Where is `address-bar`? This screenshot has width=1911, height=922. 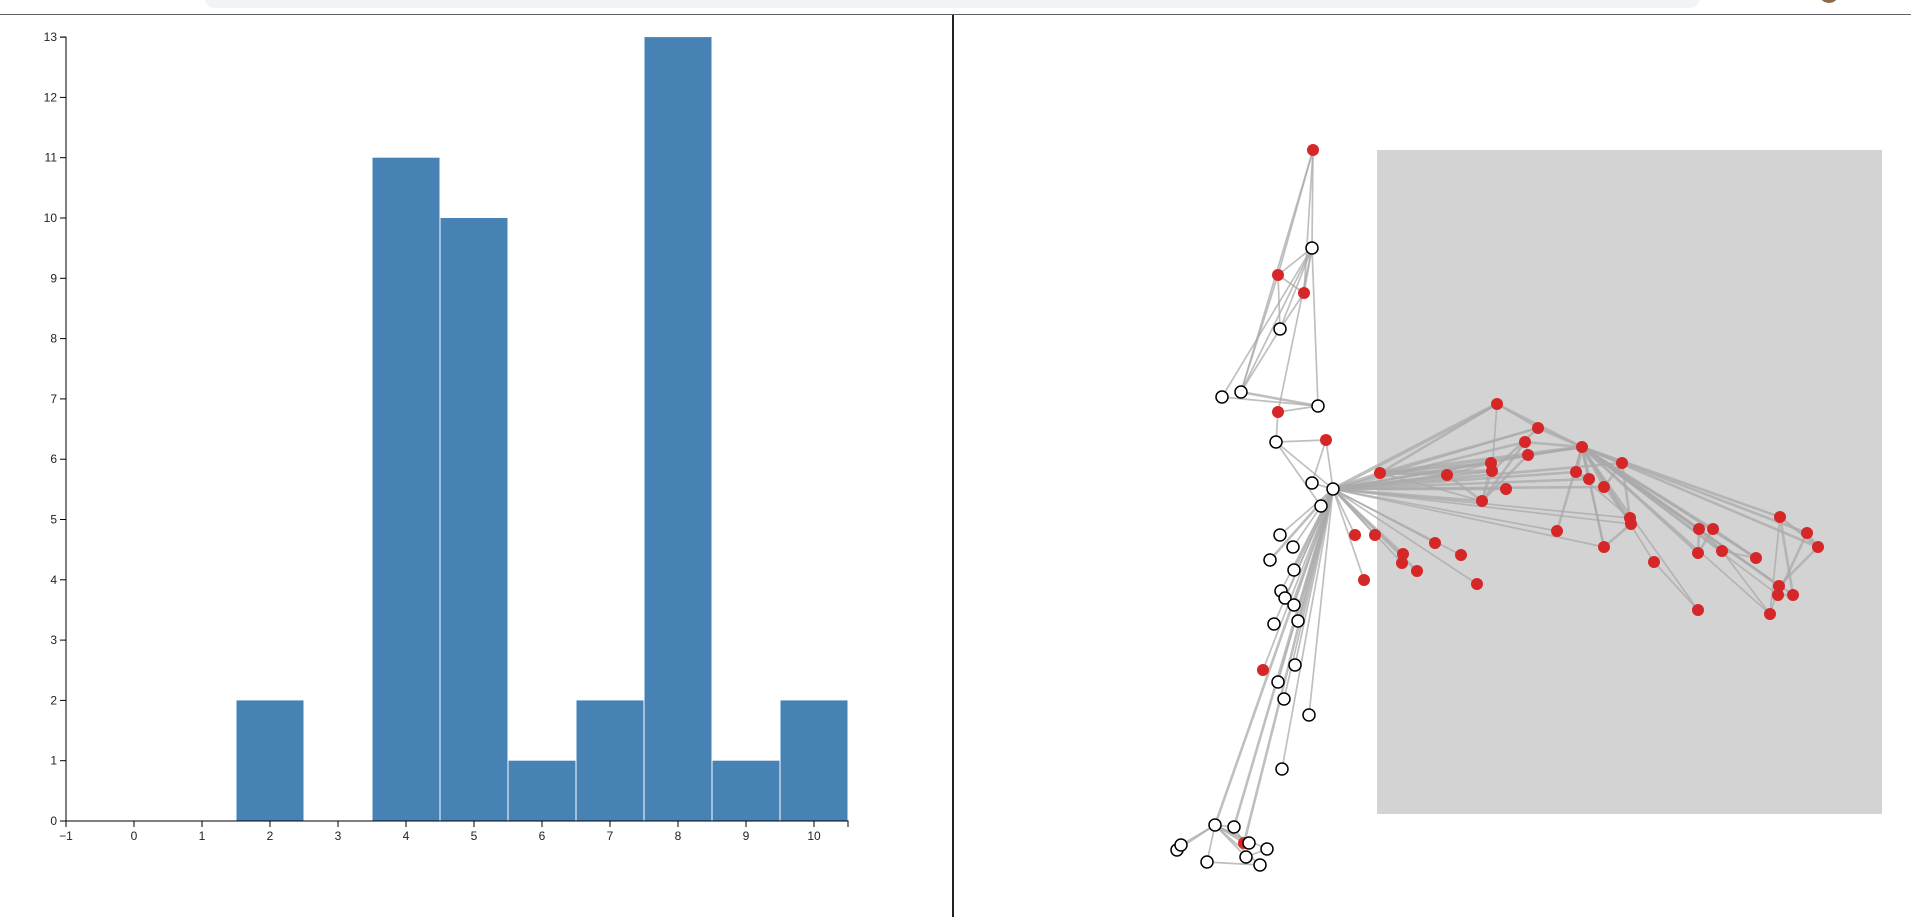 address-bar is located at coordinates (952, 4).